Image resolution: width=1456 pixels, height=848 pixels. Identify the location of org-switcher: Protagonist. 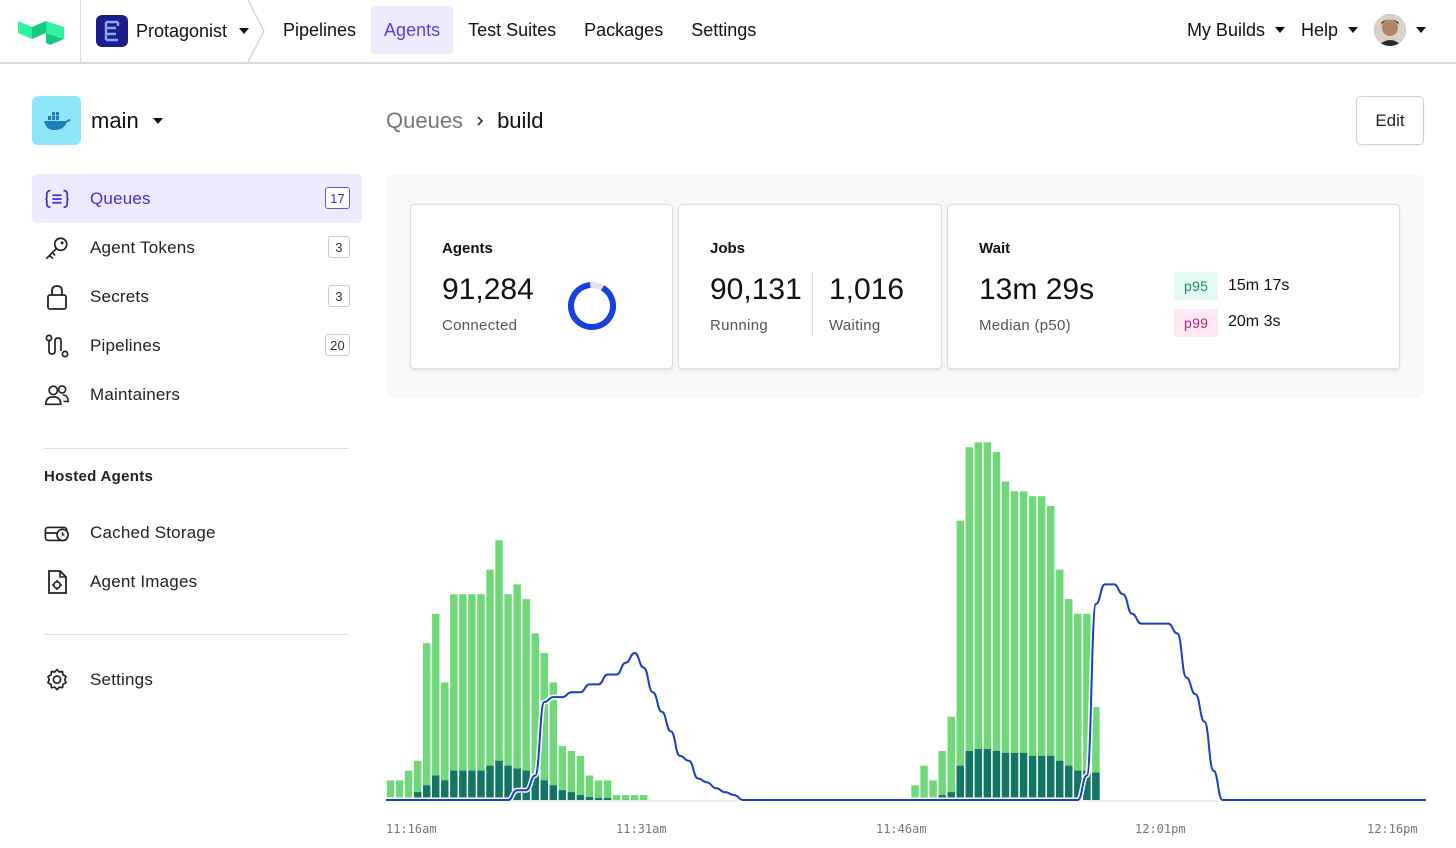
(173, 31).